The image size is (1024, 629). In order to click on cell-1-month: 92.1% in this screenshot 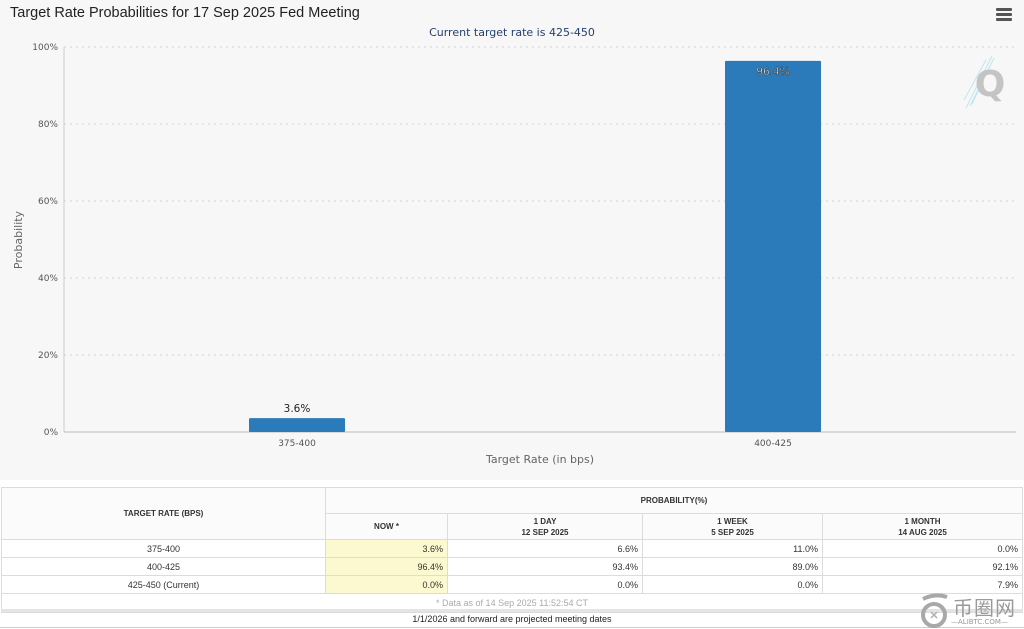, I will do `click(922, 566)`.